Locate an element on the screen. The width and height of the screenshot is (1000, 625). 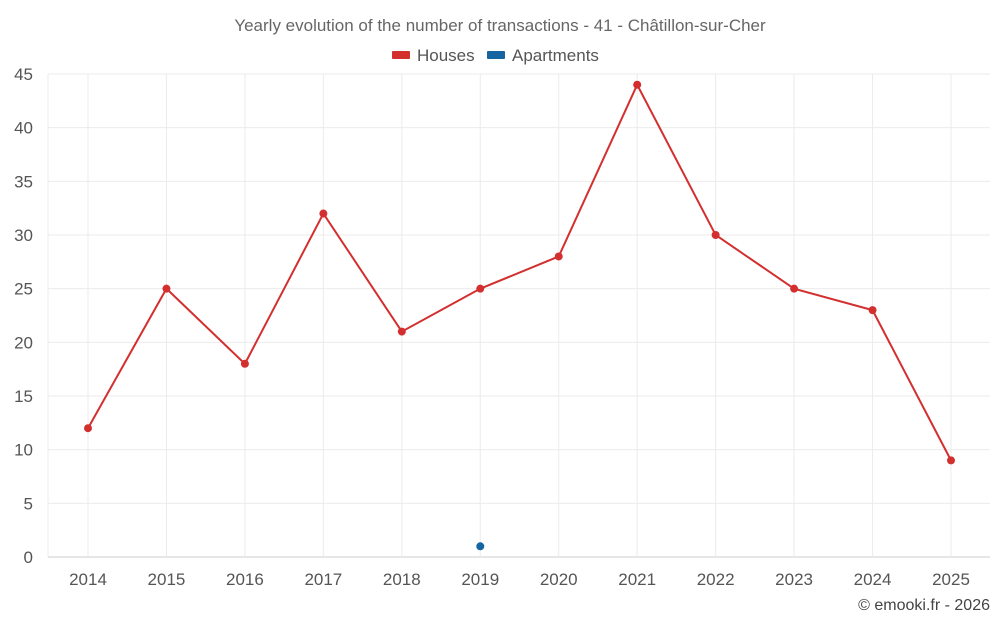
x-tick-label: 2019 is located at coordinates (480, 579).